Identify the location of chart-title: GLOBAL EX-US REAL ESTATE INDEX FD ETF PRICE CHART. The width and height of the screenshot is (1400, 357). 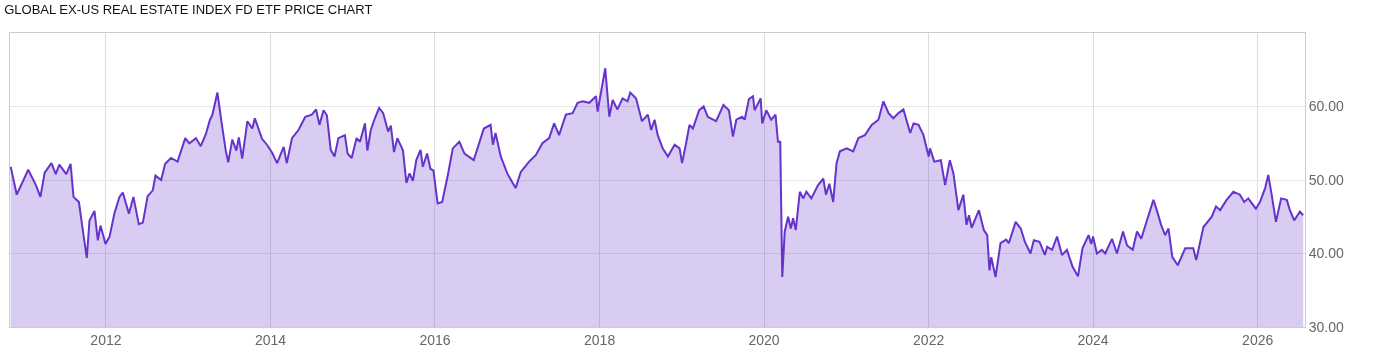
(188, 10).